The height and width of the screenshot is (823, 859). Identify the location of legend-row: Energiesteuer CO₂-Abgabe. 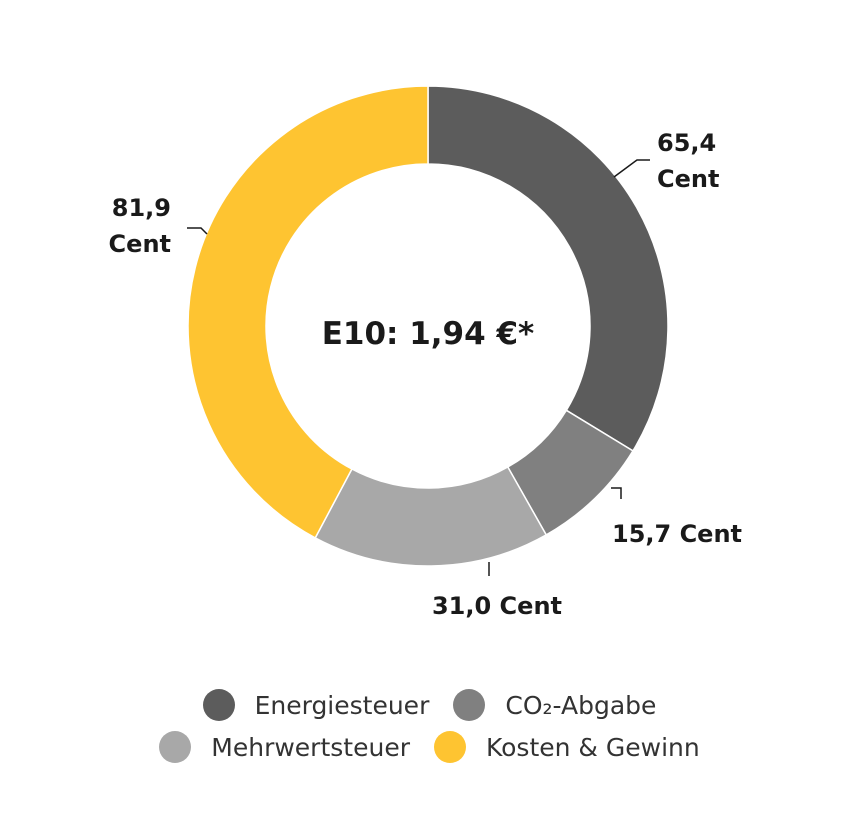
(429, 705).